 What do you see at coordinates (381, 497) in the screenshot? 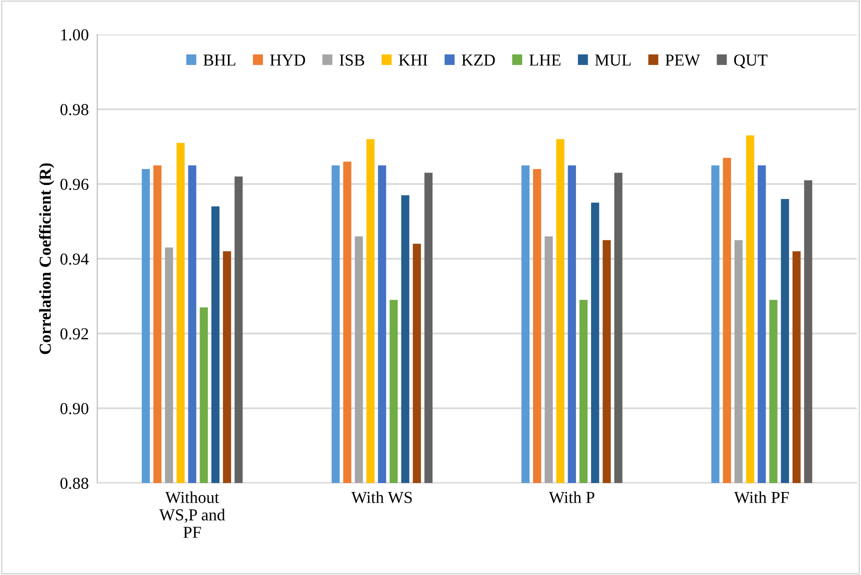
I see `x-tick-label: With WS` at bounding box center [381, 497].